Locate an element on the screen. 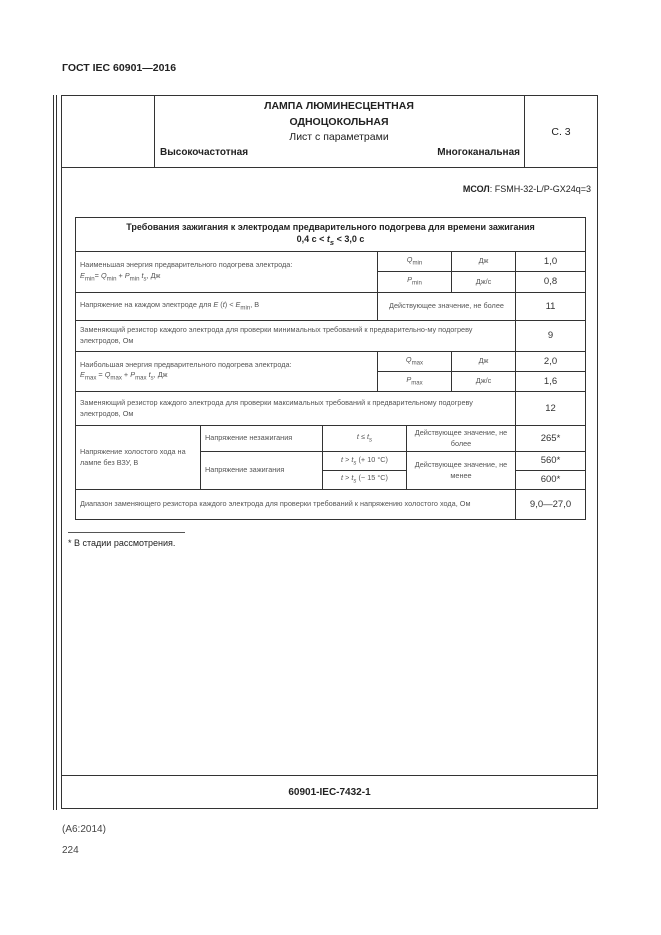 The width and height of the screenshot is (661, 935). ignition-value1: 560* is located at coordinates (550, 461).